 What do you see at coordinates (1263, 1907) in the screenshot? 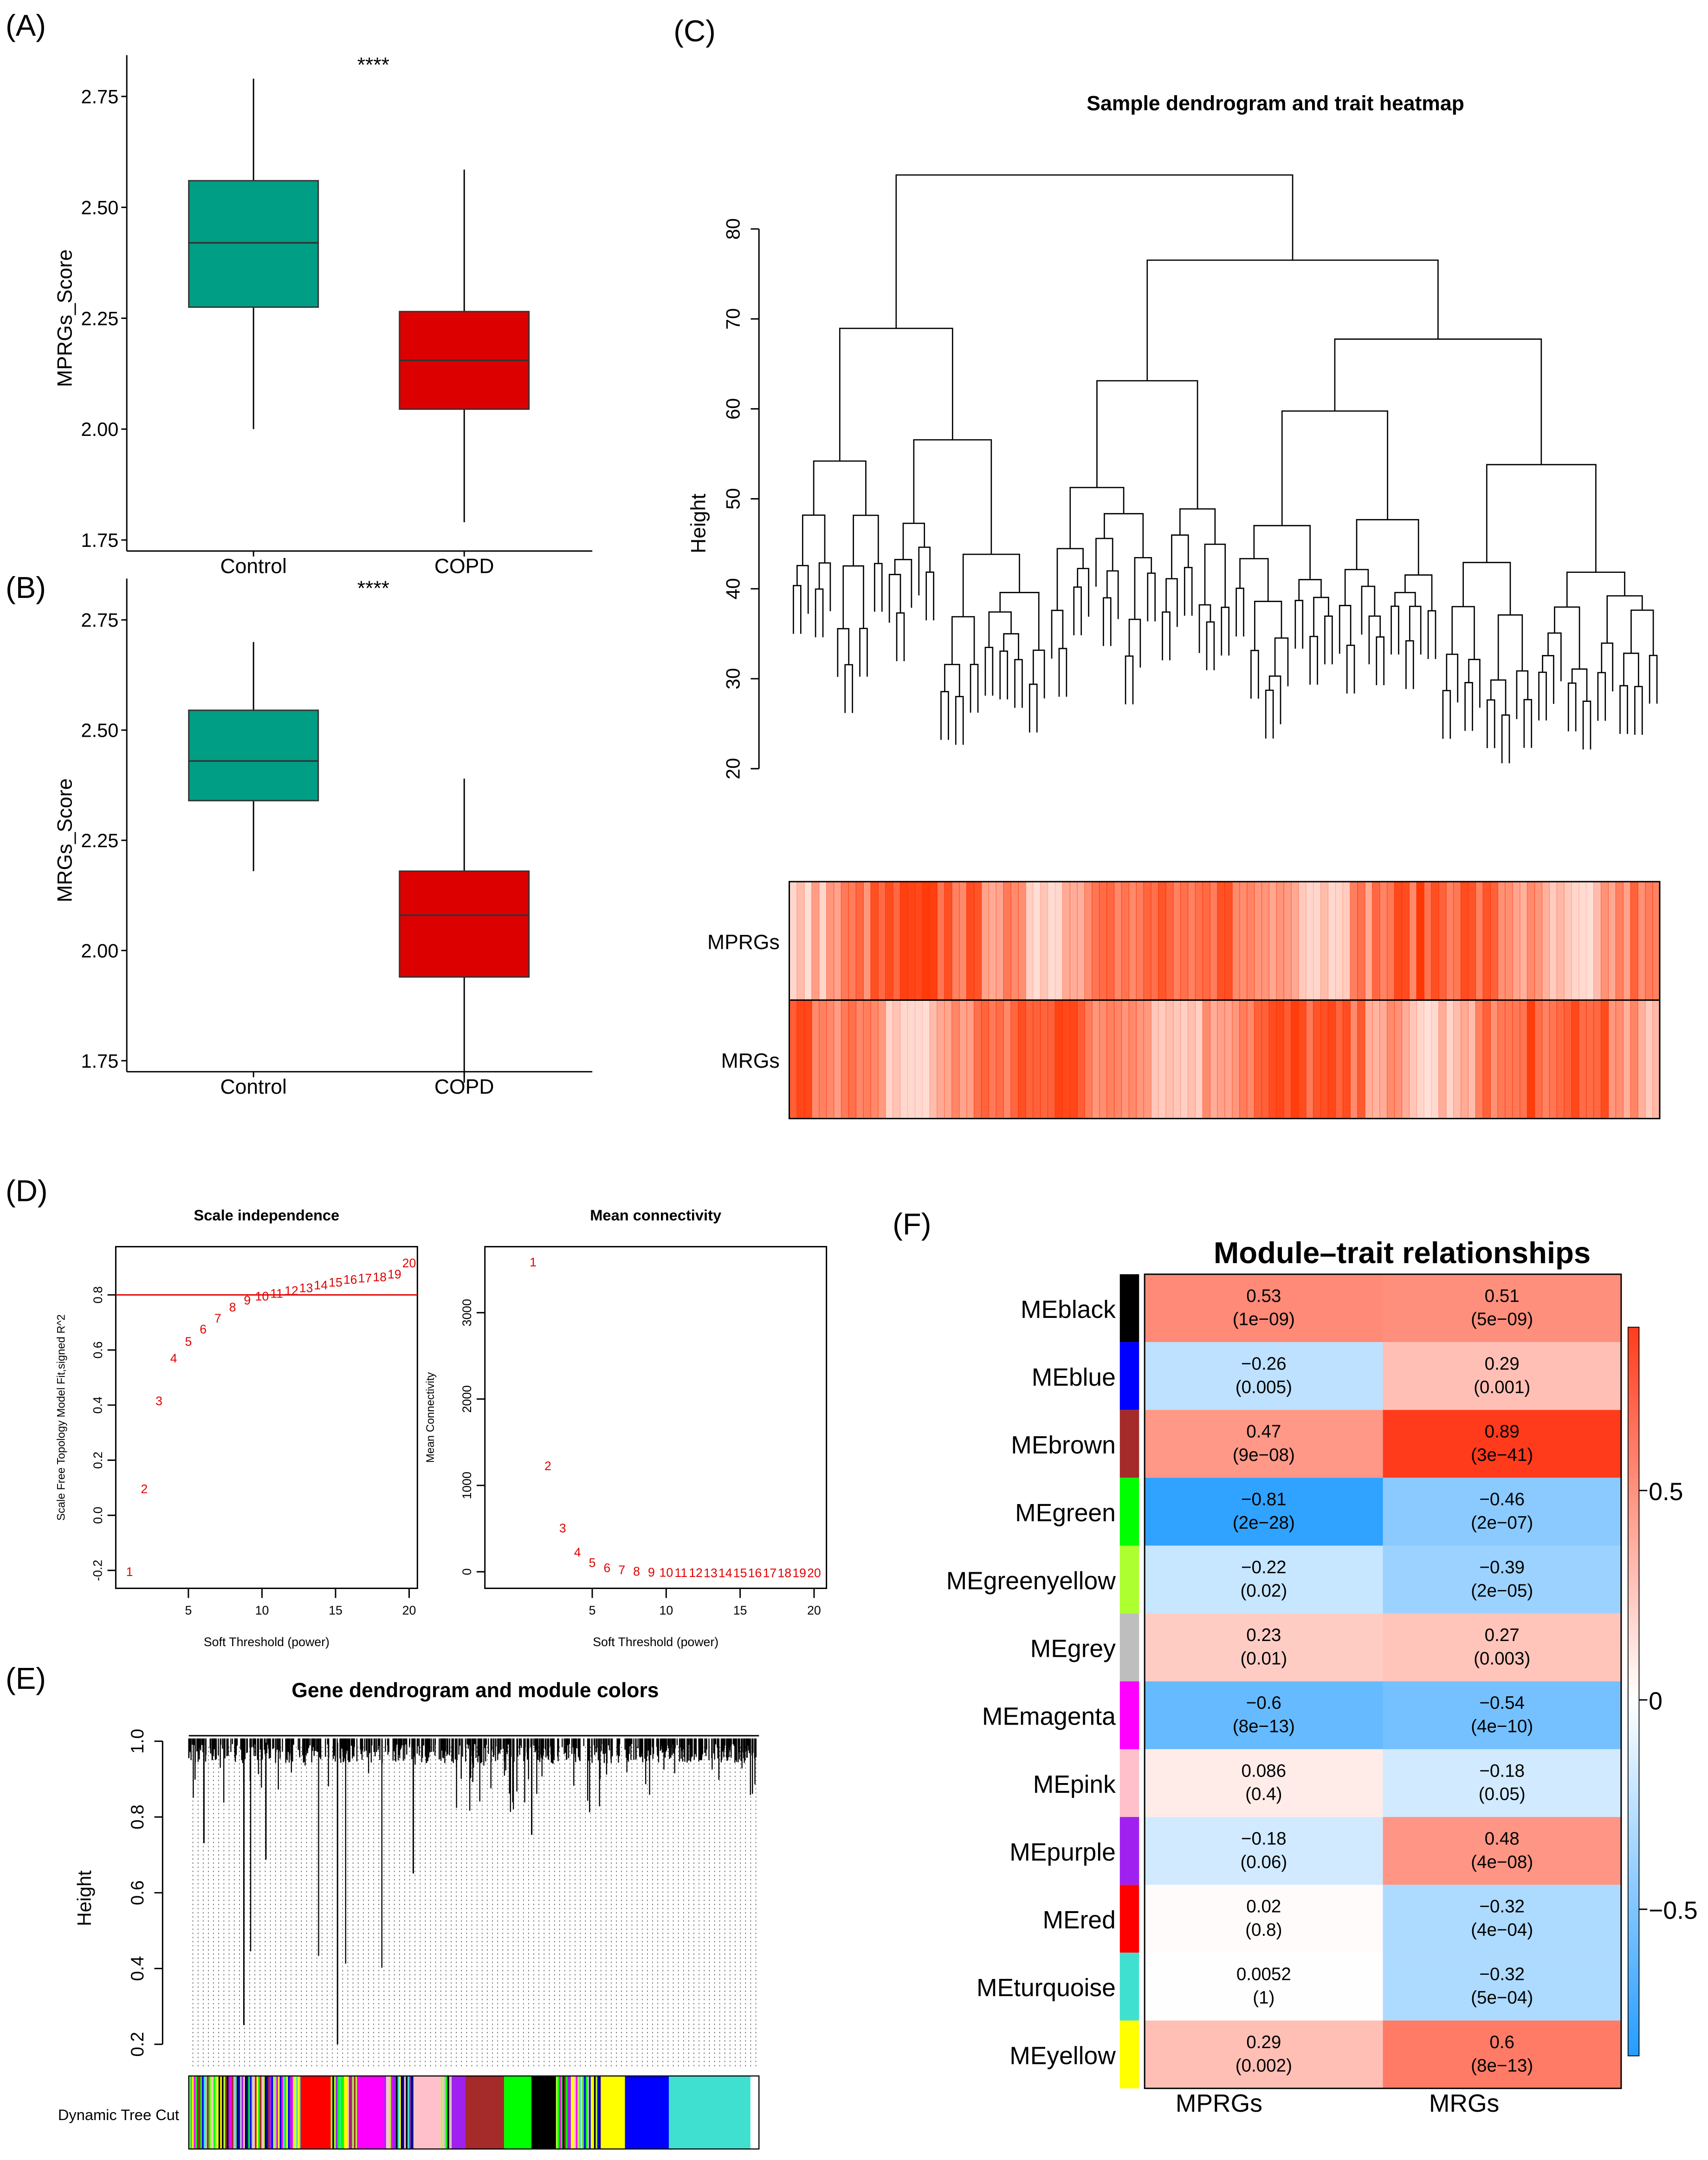
I see `correlation-value: 0.02` at bounding box center [1263, 1907].